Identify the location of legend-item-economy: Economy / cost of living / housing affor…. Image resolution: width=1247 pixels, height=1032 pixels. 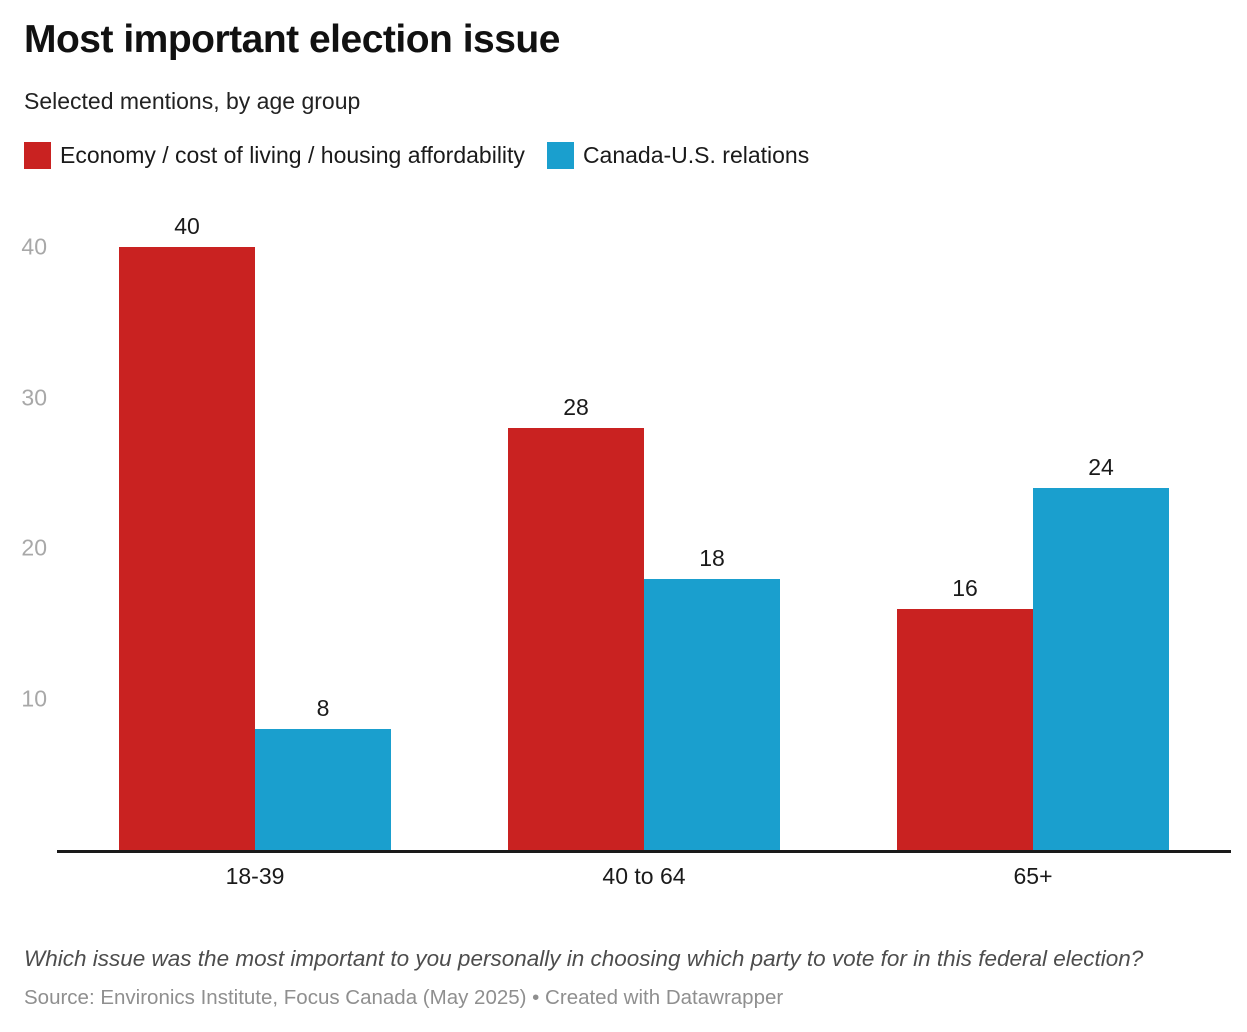
(274, 155).